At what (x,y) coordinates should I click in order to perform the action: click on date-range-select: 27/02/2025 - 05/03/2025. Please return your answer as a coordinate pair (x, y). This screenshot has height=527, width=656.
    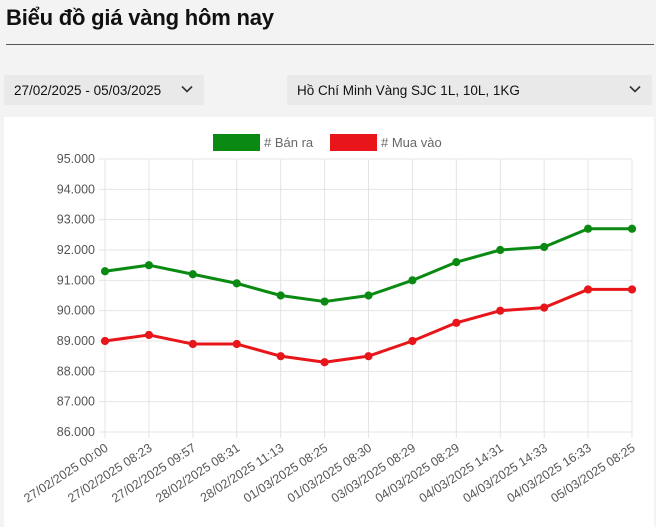
    Looking at the image, I should click on (104, 90).